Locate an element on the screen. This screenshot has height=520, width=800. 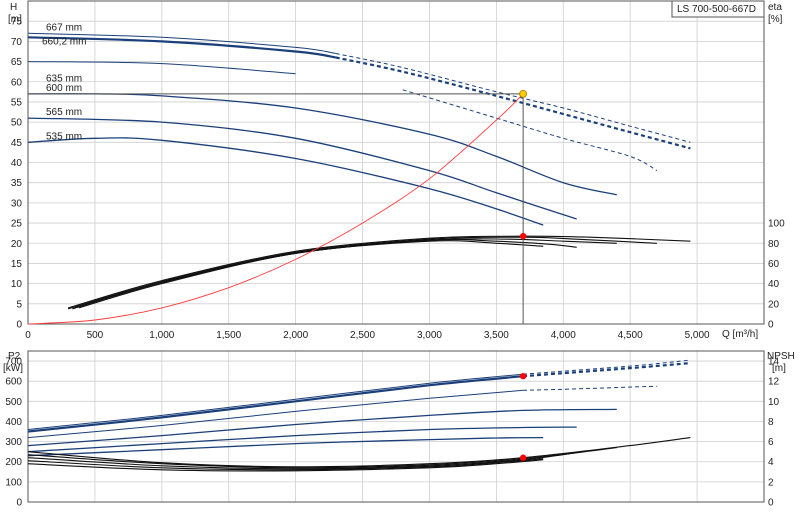
head-curve-0-extended is located at coordinates (513, 98).